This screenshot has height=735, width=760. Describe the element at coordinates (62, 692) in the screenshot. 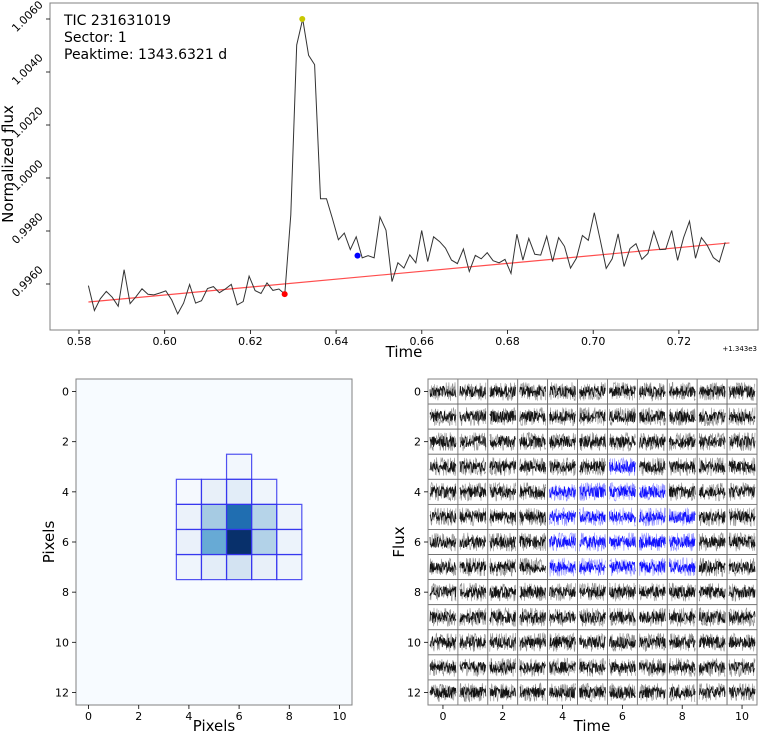

I see `image-y-tick-label: 12` at that location.